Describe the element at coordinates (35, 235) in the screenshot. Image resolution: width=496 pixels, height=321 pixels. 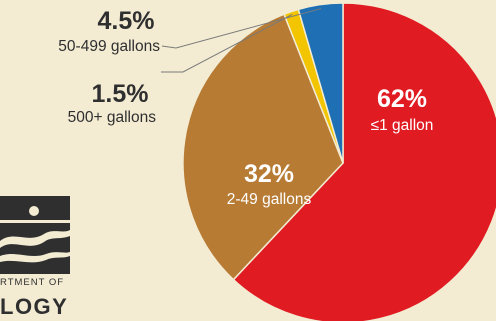
I see `logo-emblem-icon` at that location.